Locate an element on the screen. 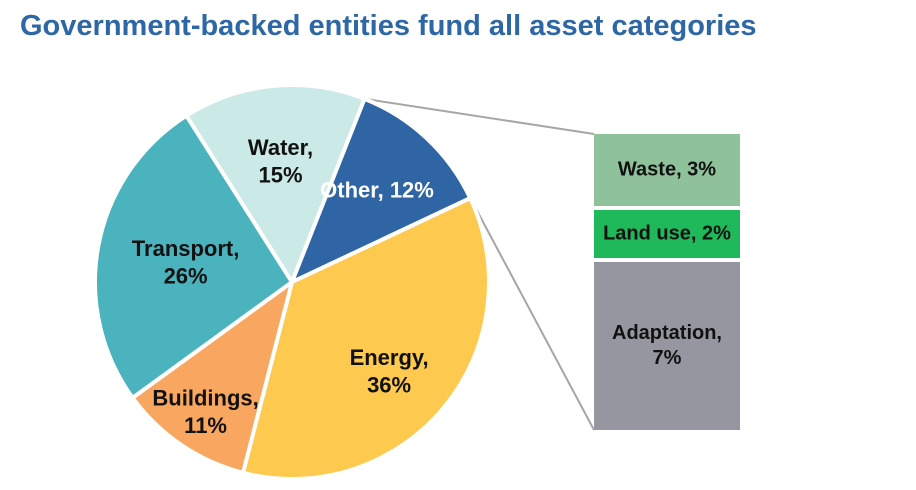  bar-label-land-use: Land use, 2% is located at coordinates (667, 233).